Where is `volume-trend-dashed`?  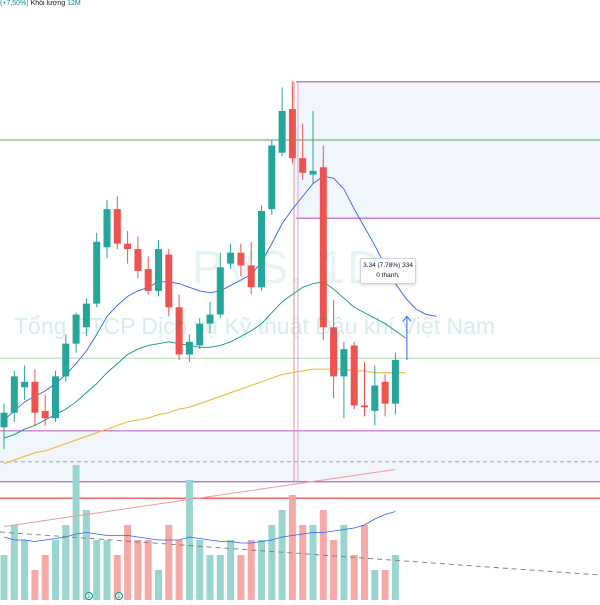
volume-trend-dashed is located at coordinates (300, 553).